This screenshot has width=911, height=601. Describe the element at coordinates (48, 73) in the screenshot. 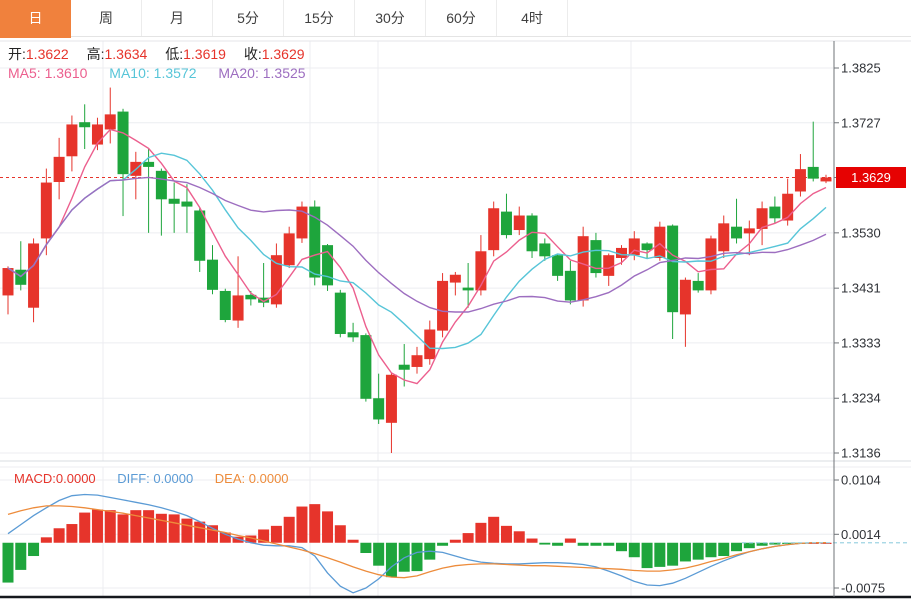

I see `ma5-legend: MA5: 1.3610` at that location.